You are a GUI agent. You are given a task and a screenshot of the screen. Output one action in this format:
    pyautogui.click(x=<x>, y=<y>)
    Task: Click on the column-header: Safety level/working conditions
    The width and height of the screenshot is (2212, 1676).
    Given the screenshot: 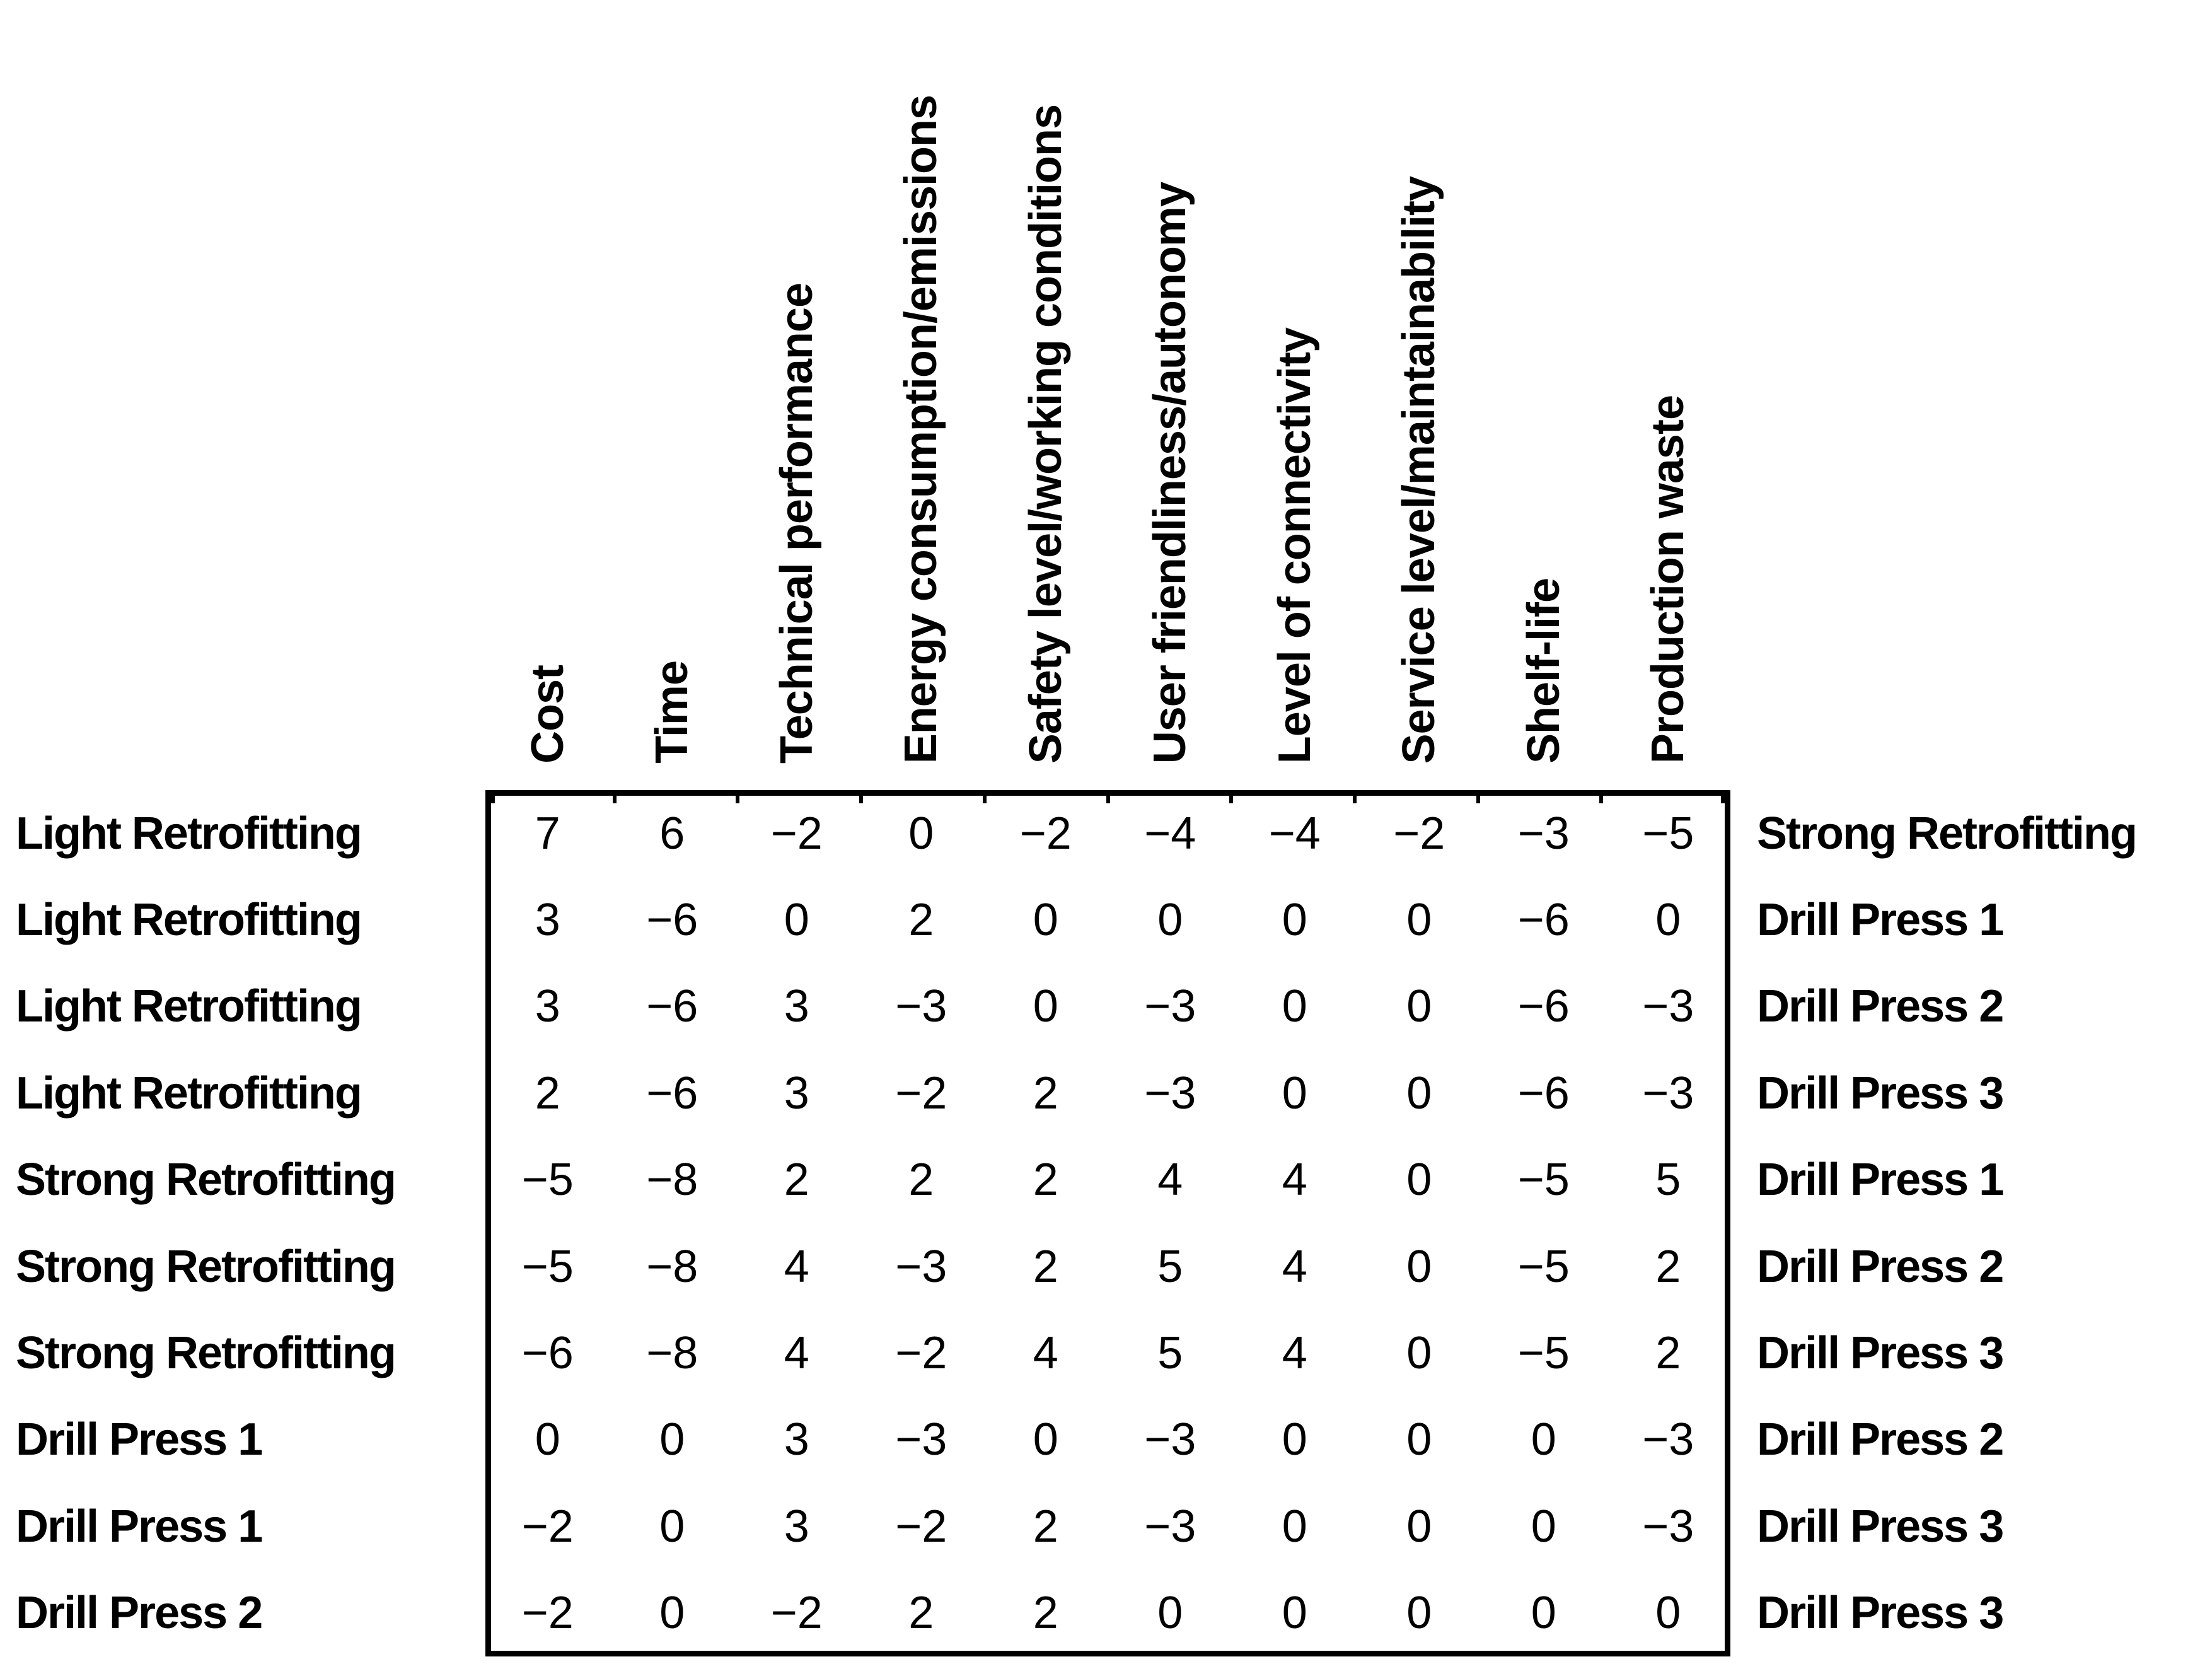 What is the action you would take?
    pyautogui.click(x=1045, y=395)
    